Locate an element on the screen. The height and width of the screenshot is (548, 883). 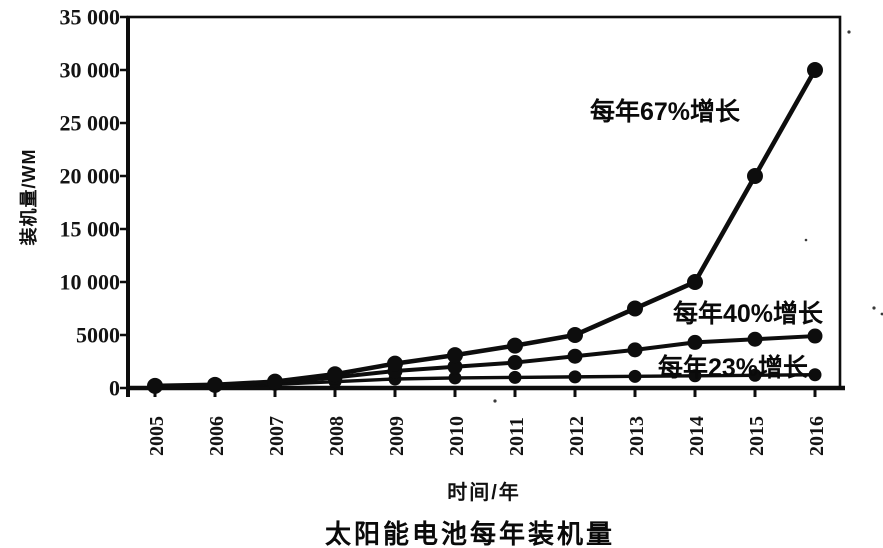
x-tick-label: 2007 is located at coordinates (277, 436).